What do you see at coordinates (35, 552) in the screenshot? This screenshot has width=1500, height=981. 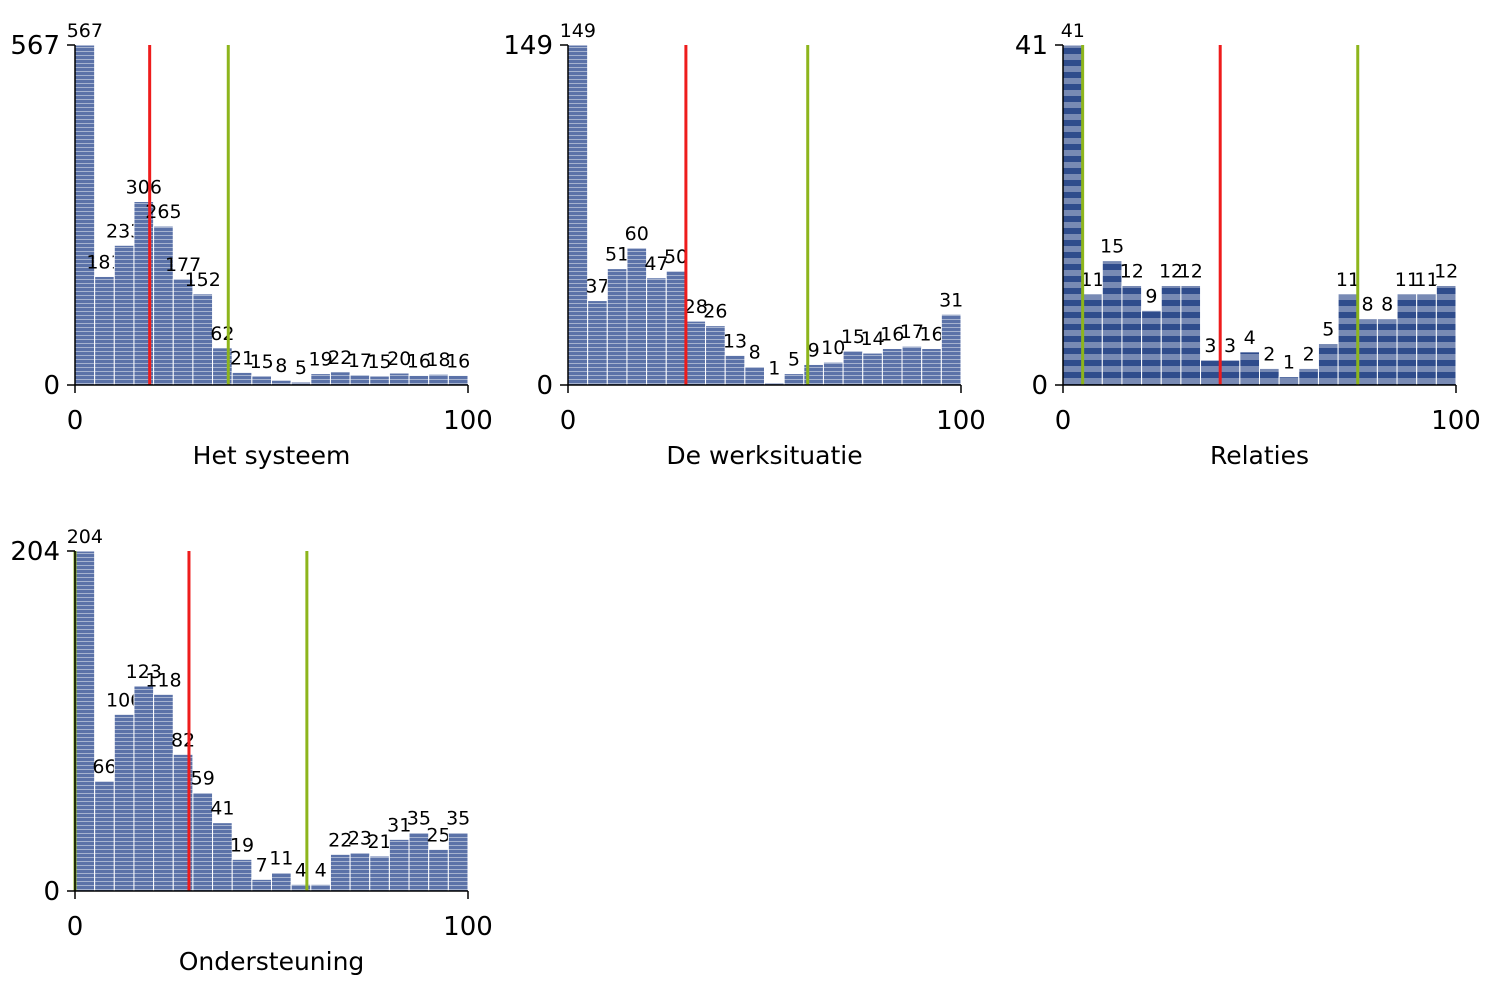 I see `y-tick-label: 204` at bounding box center [35, 552].